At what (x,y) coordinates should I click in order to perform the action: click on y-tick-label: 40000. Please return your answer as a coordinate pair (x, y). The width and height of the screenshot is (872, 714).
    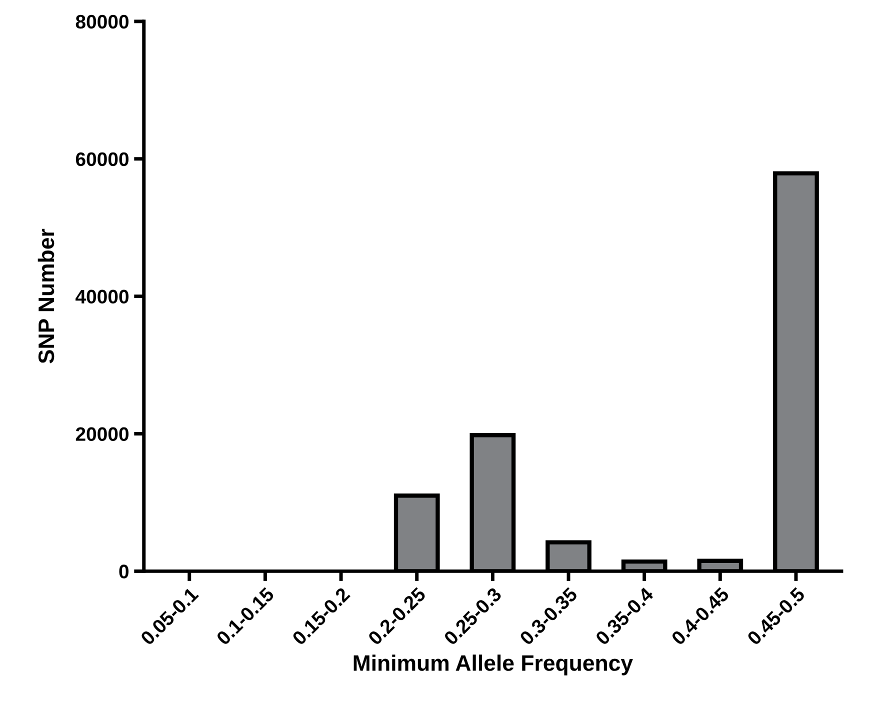
    Looking at the image, I should click on (102, 297).